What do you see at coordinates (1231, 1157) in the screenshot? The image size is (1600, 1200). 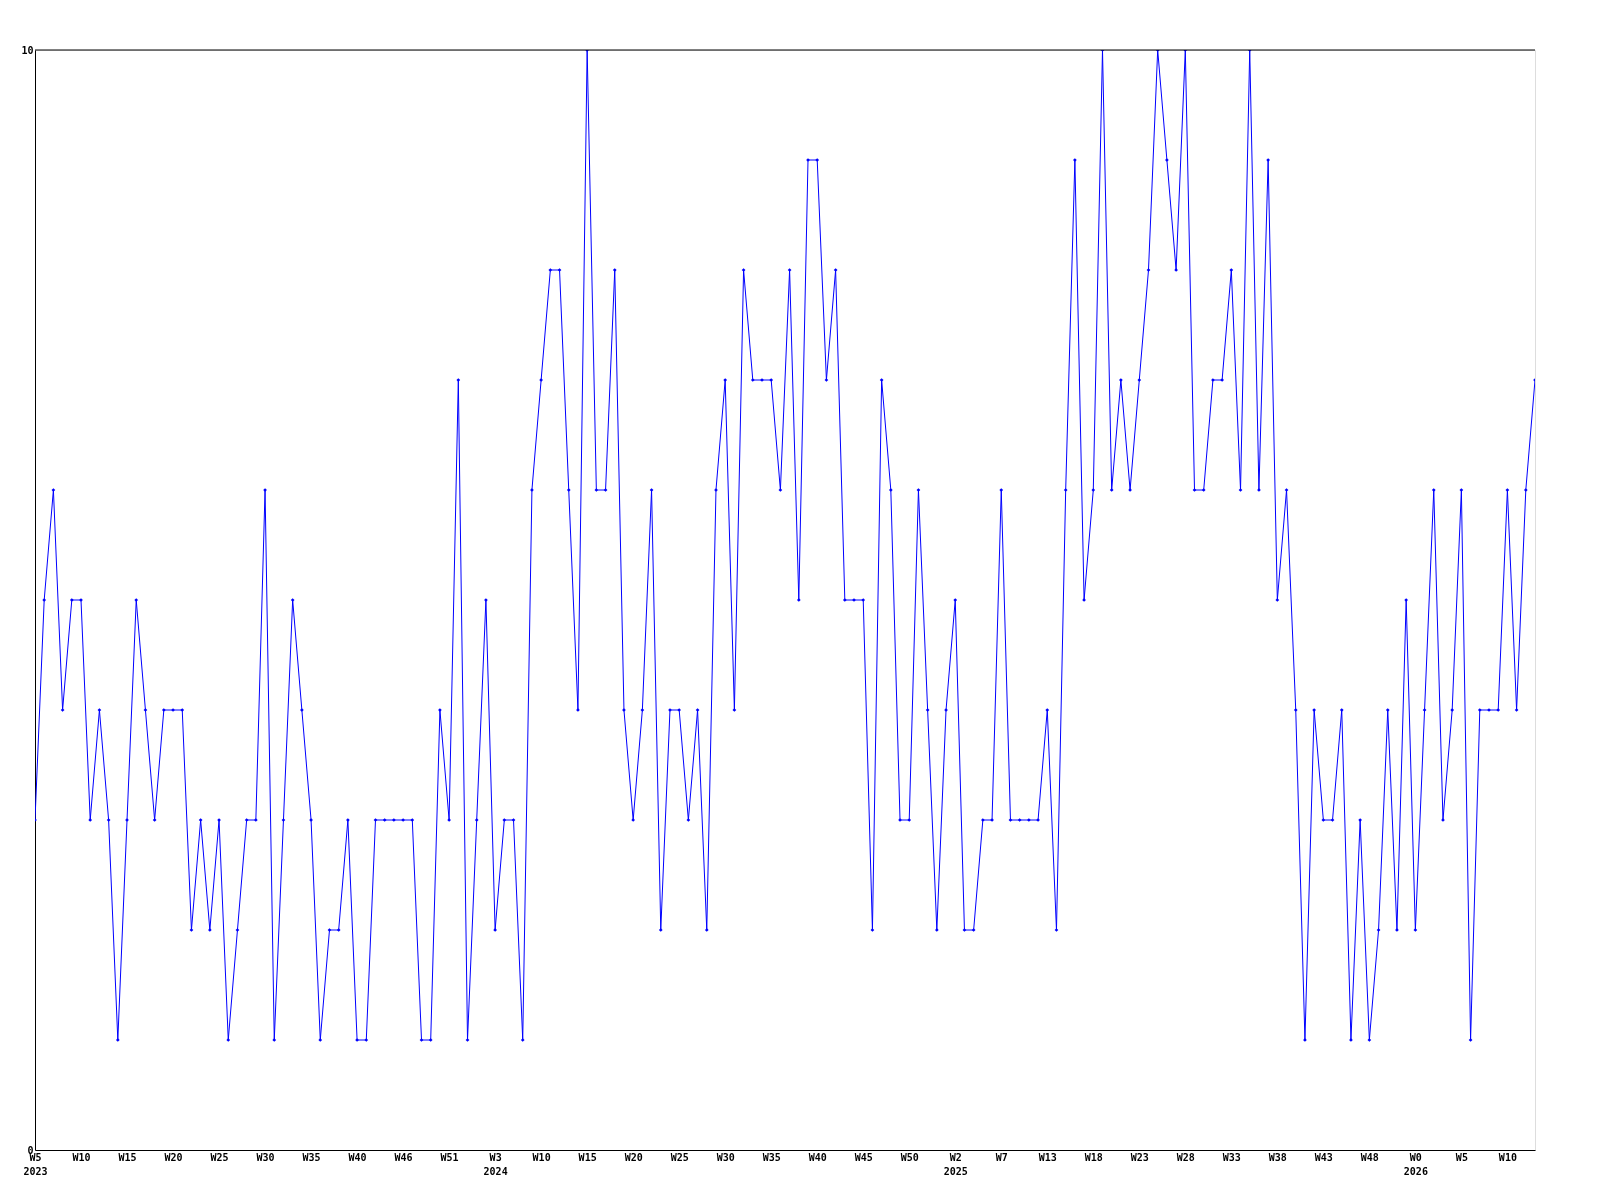 I see `x-tick-label: W33` at bounding box center [1231, 1157].